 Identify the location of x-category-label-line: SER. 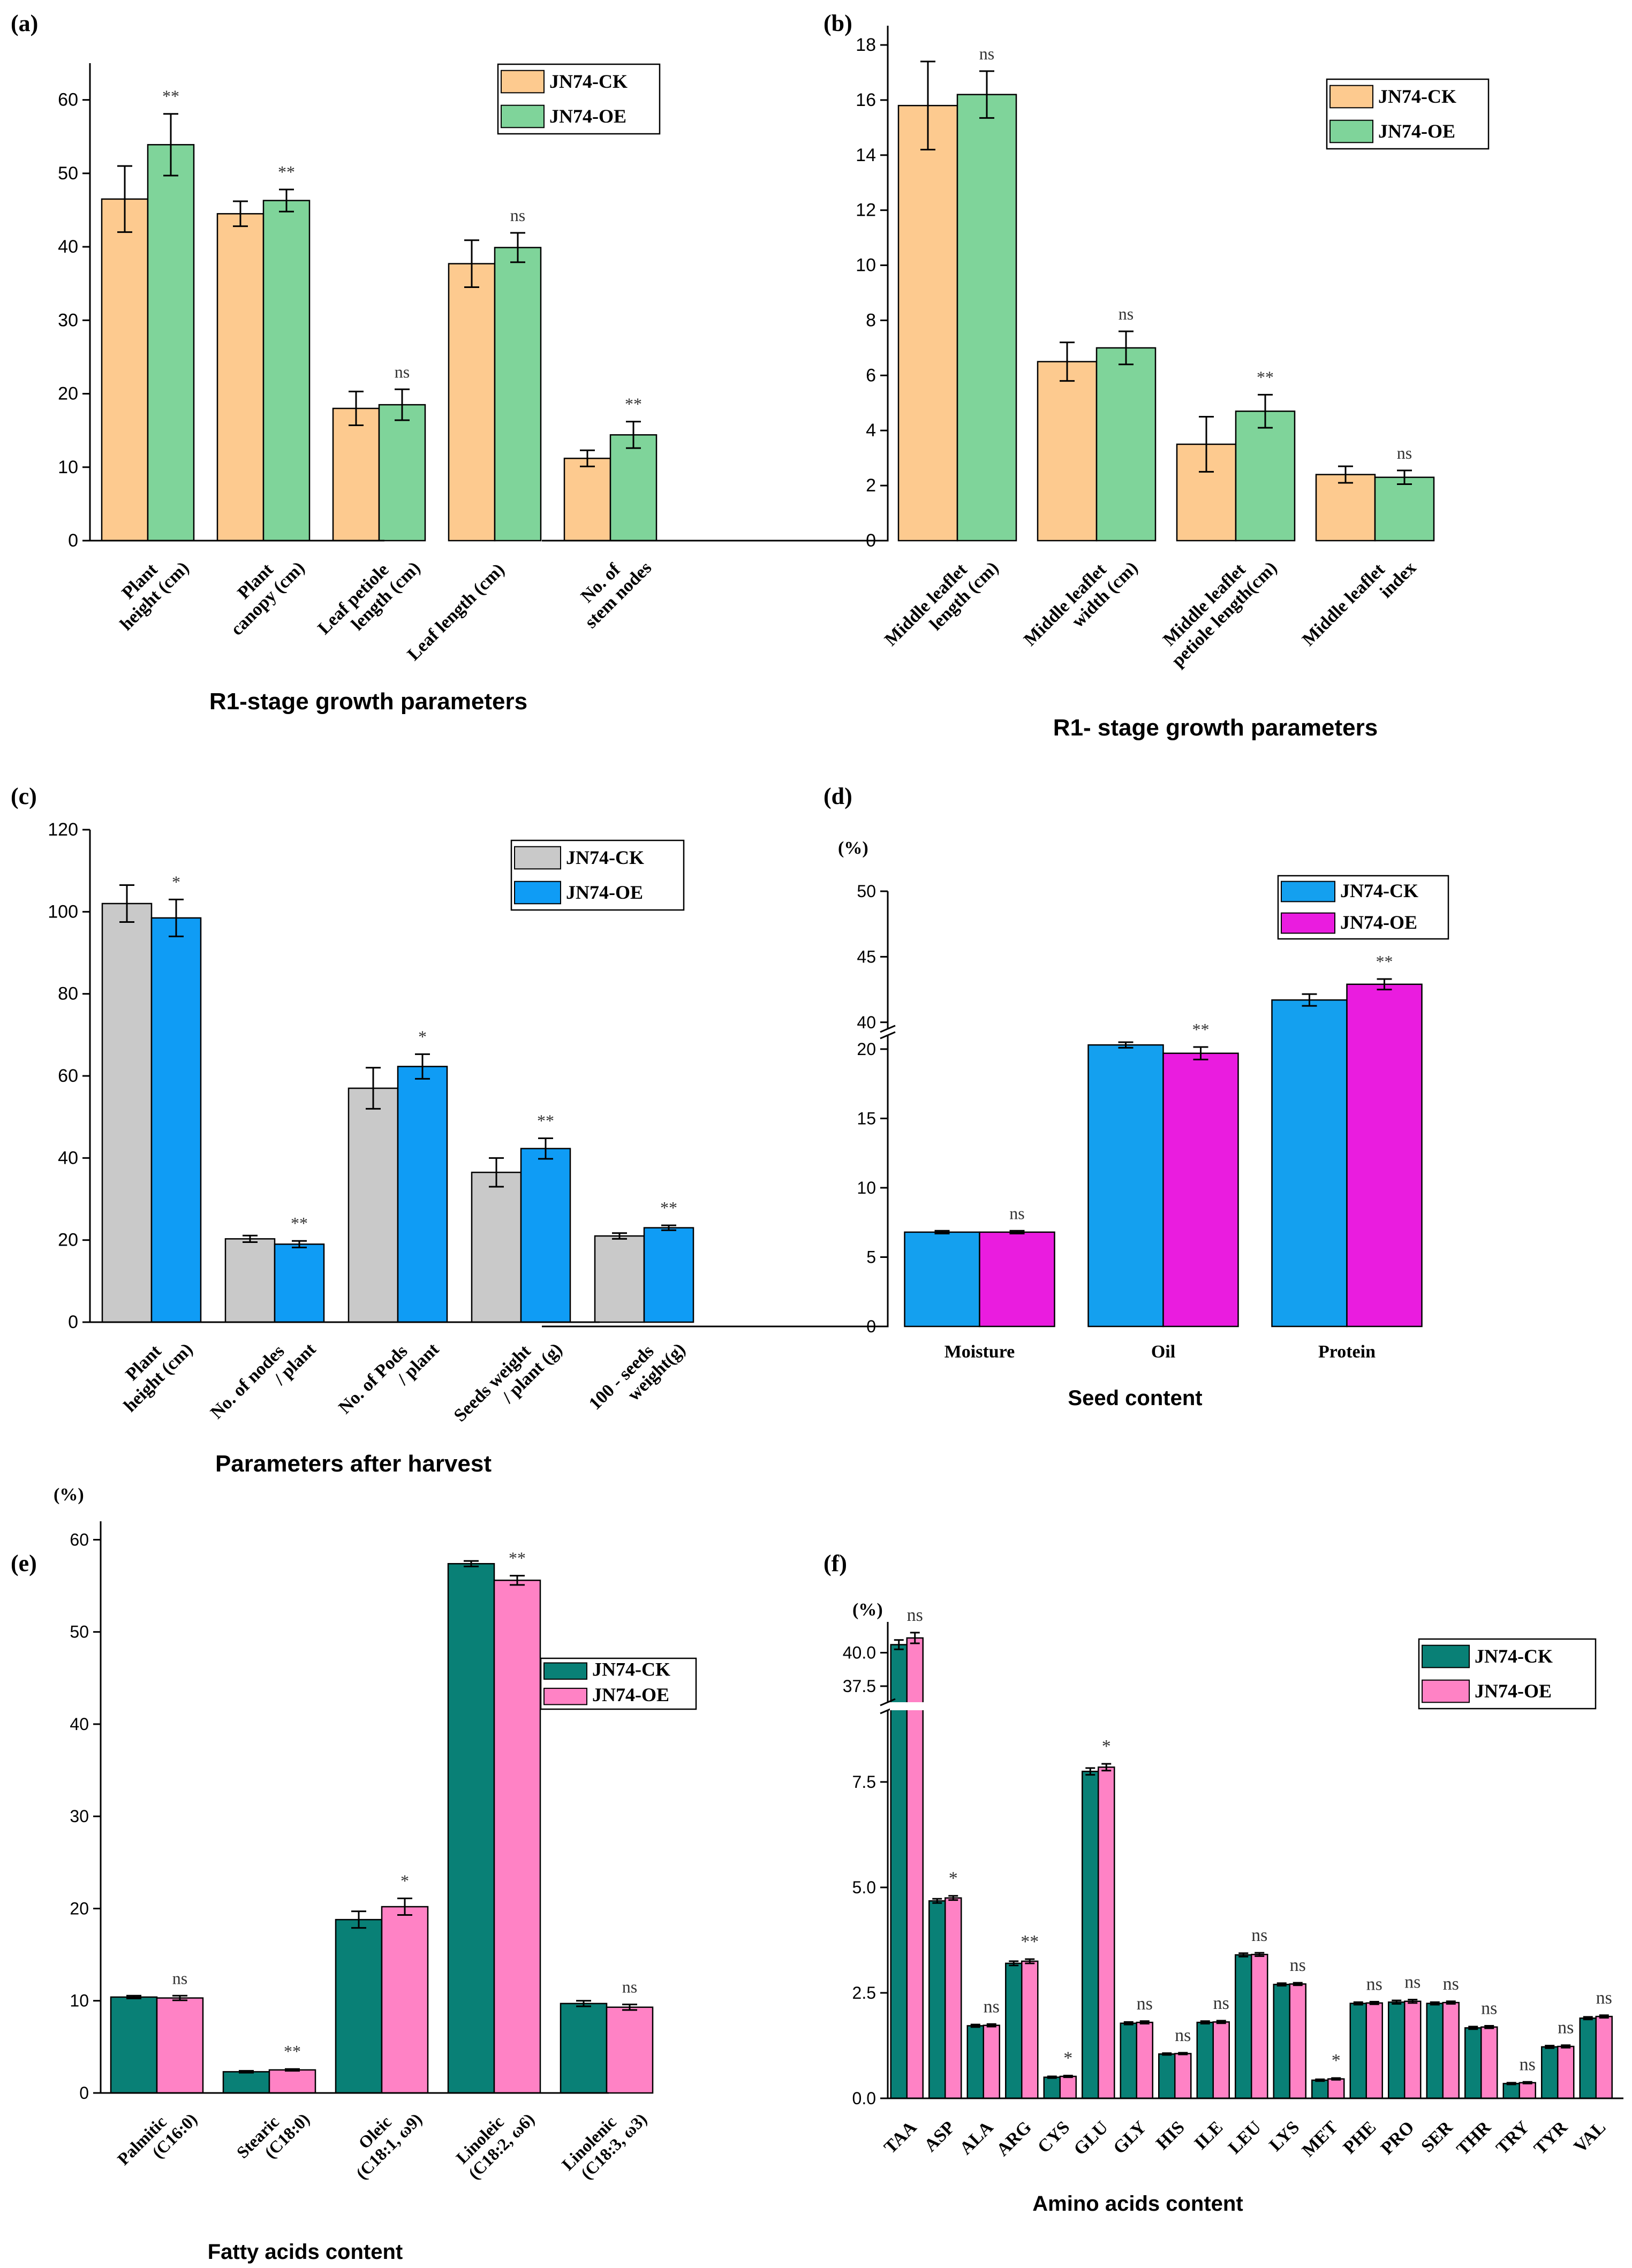
(1437, 2136).